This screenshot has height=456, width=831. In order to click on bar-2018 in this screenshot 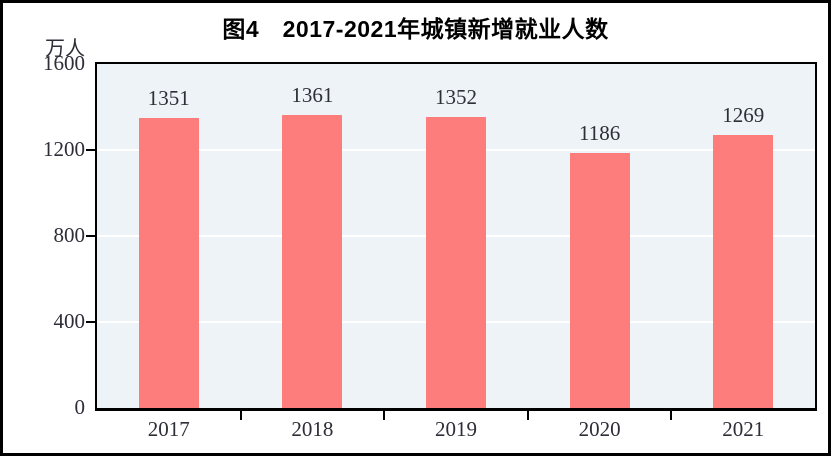, I will do `click(312, 261)`.